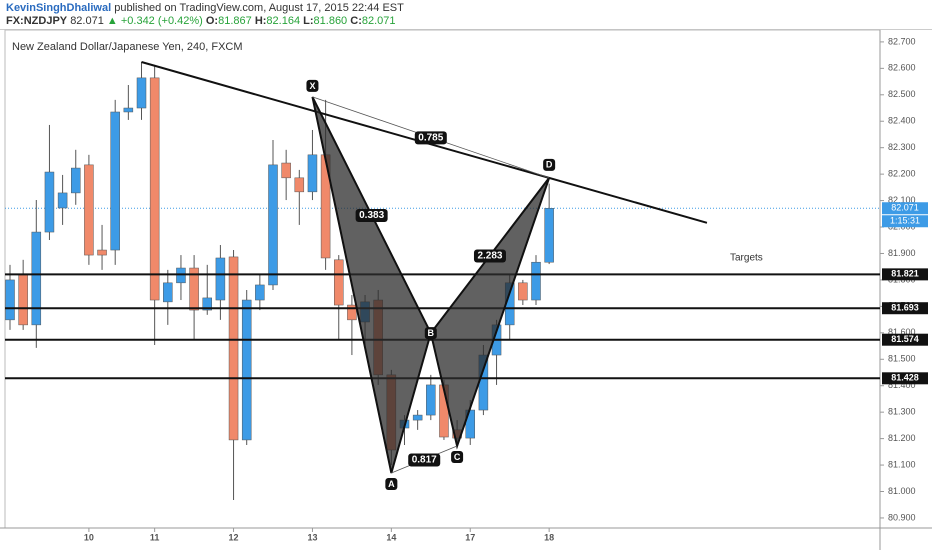 Image resolution: width=932 pixels, height=550 pixels. I want to click on author: KevinSinghDhaliwal, so click(59, 8).